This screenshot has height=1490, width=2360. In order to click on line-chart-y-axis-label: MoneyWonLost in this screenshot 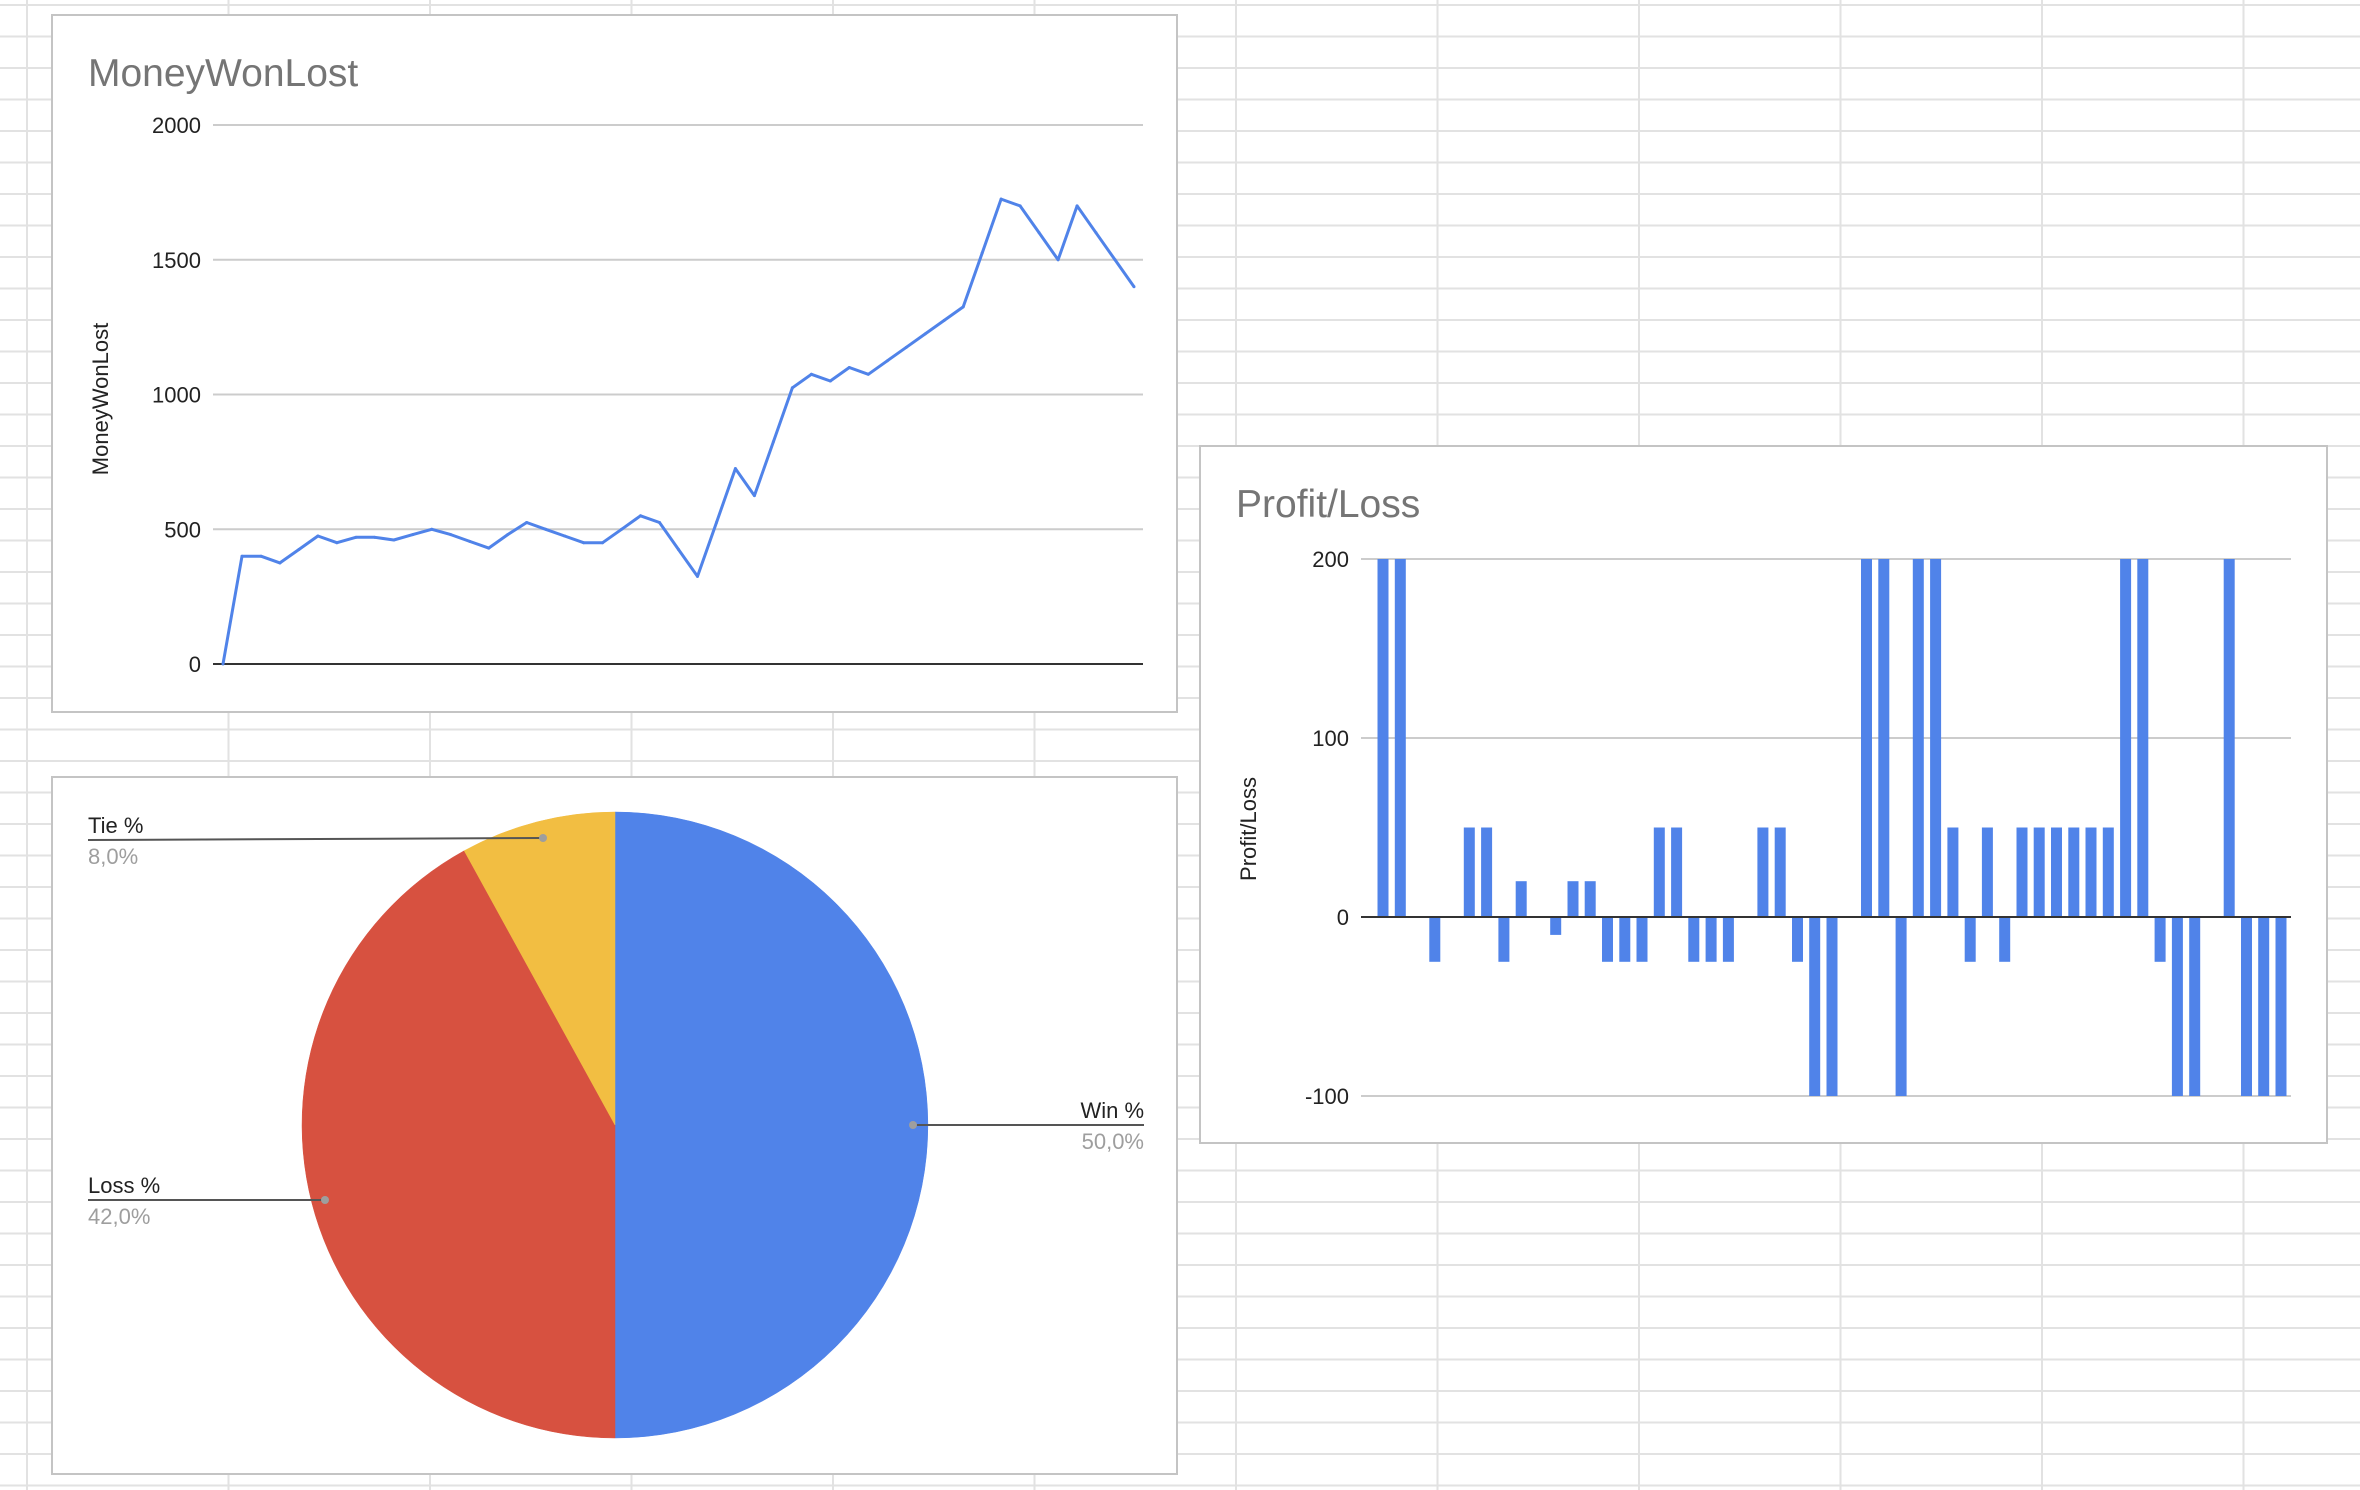, I will do `click(100, 399)`.